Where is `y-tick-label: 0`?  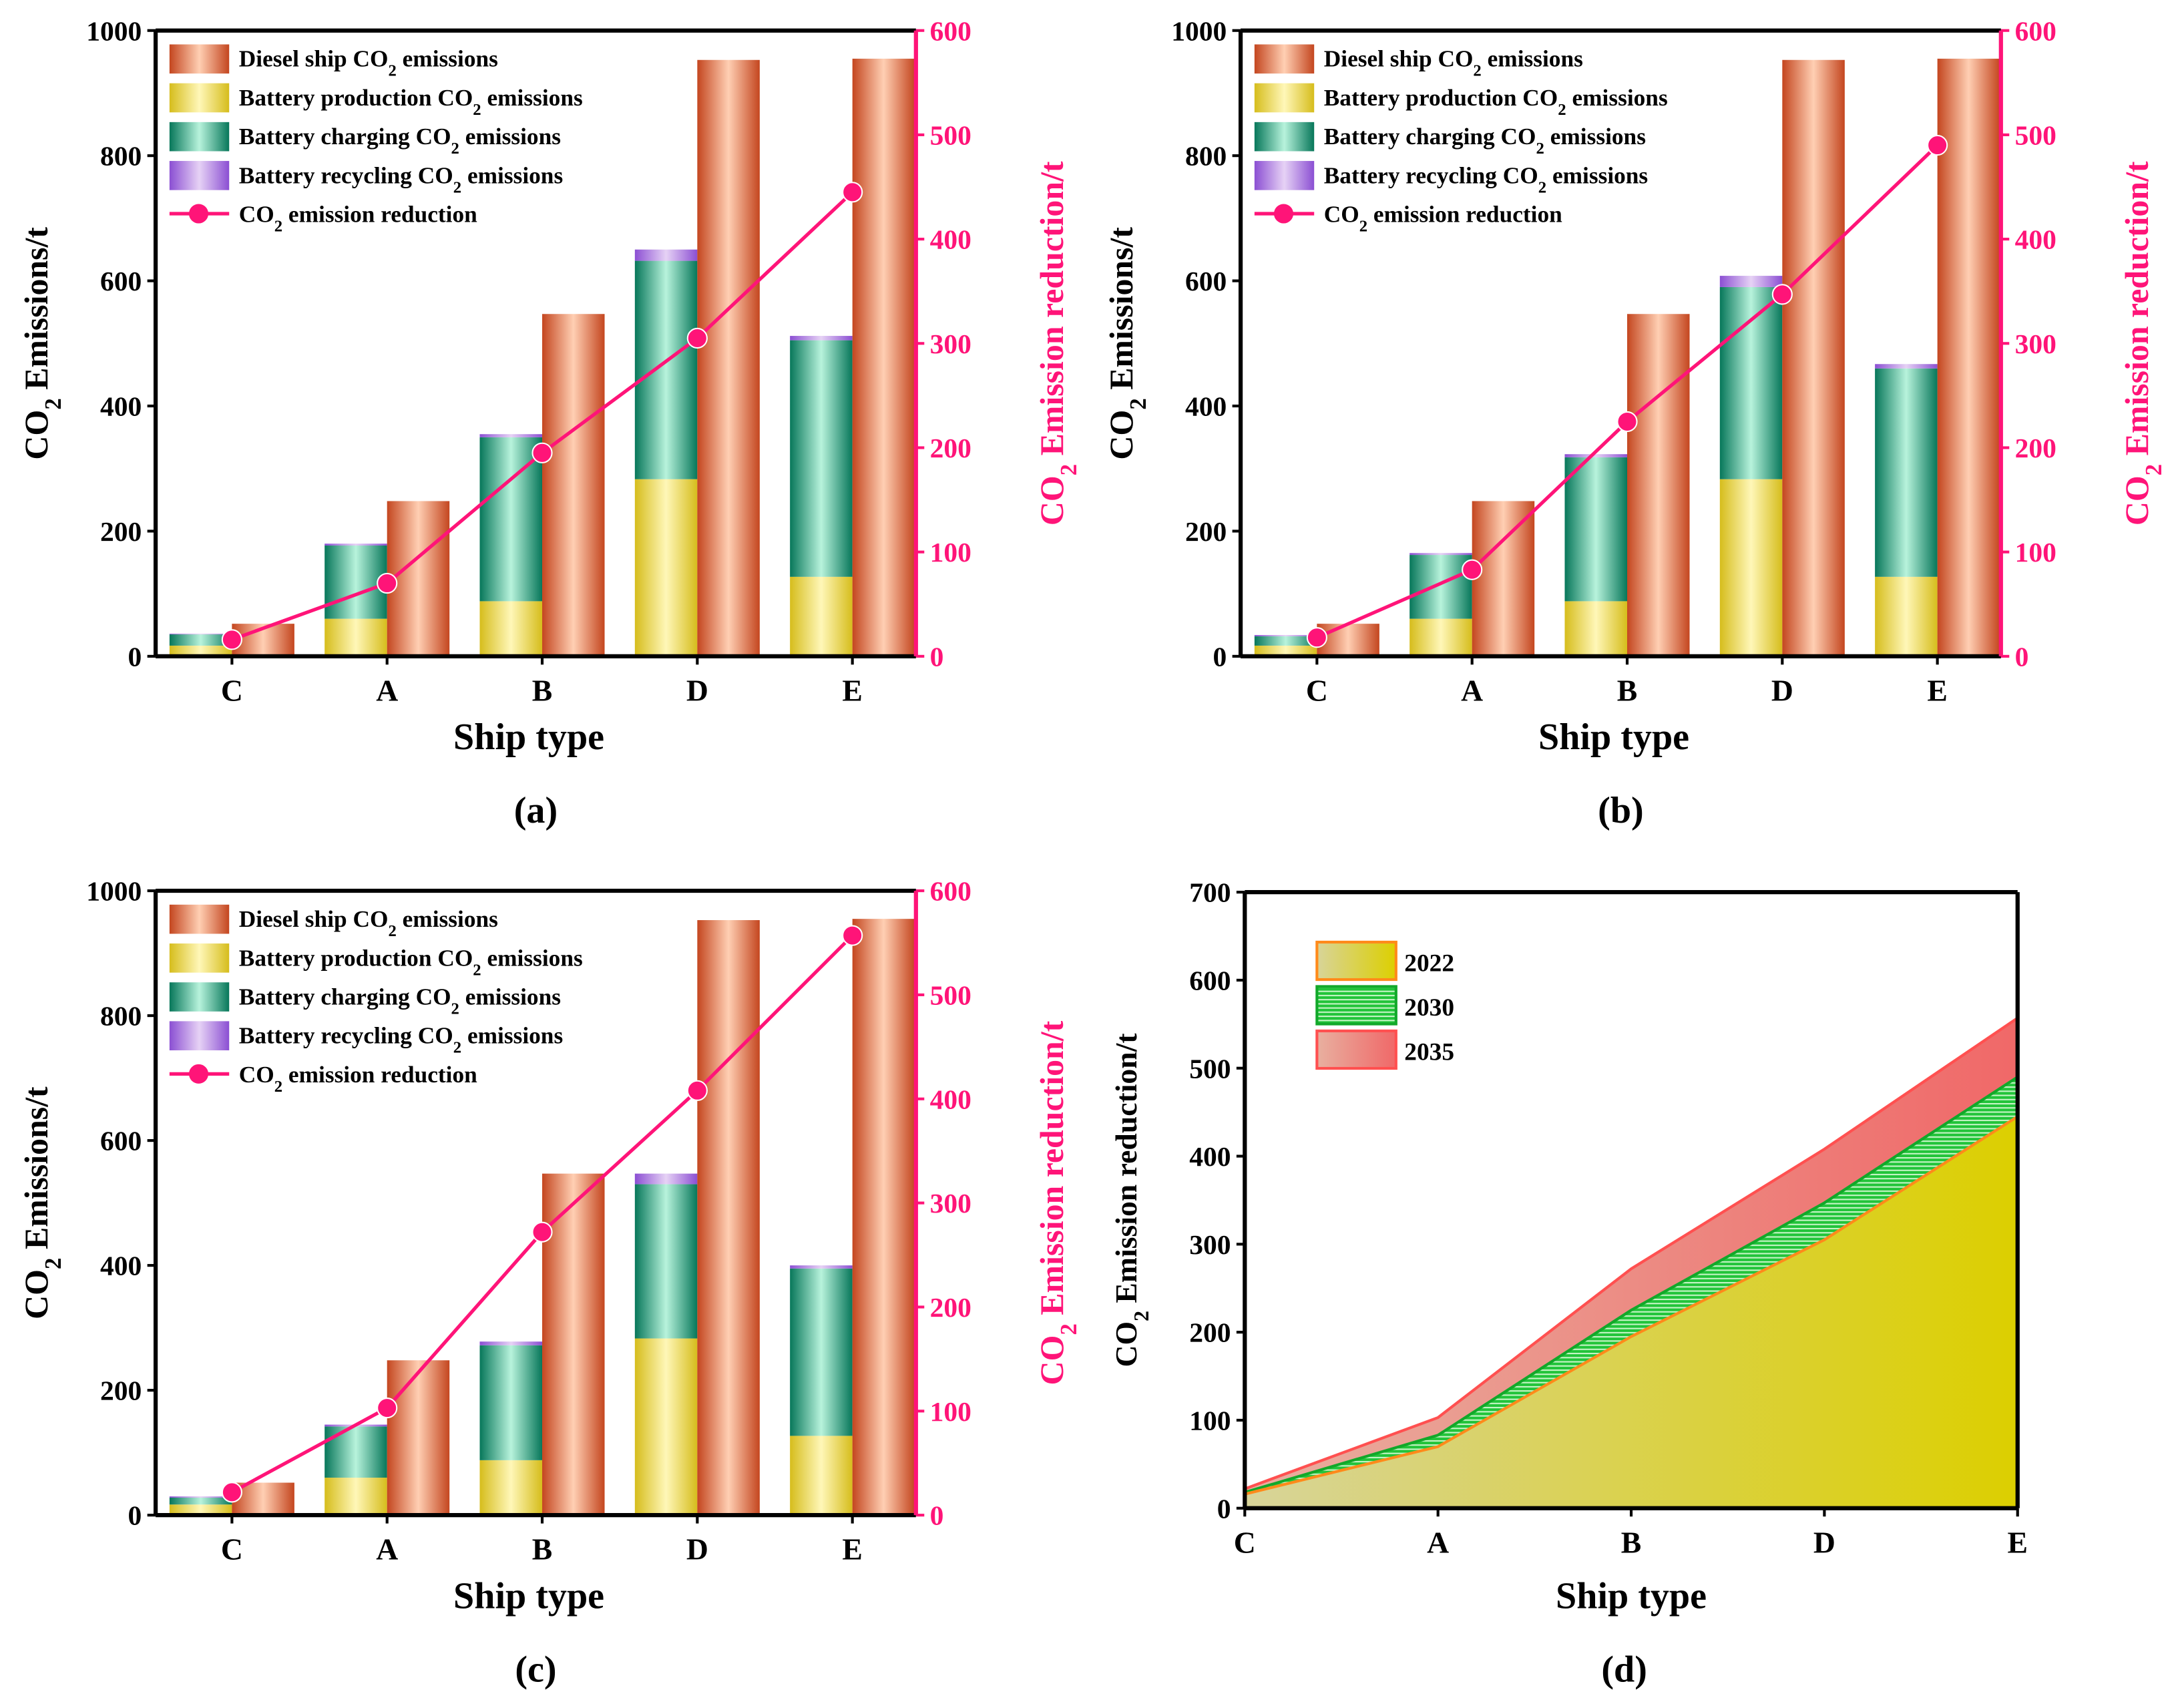 y-tick-label: 0 is located at coordinates (1220, 656).